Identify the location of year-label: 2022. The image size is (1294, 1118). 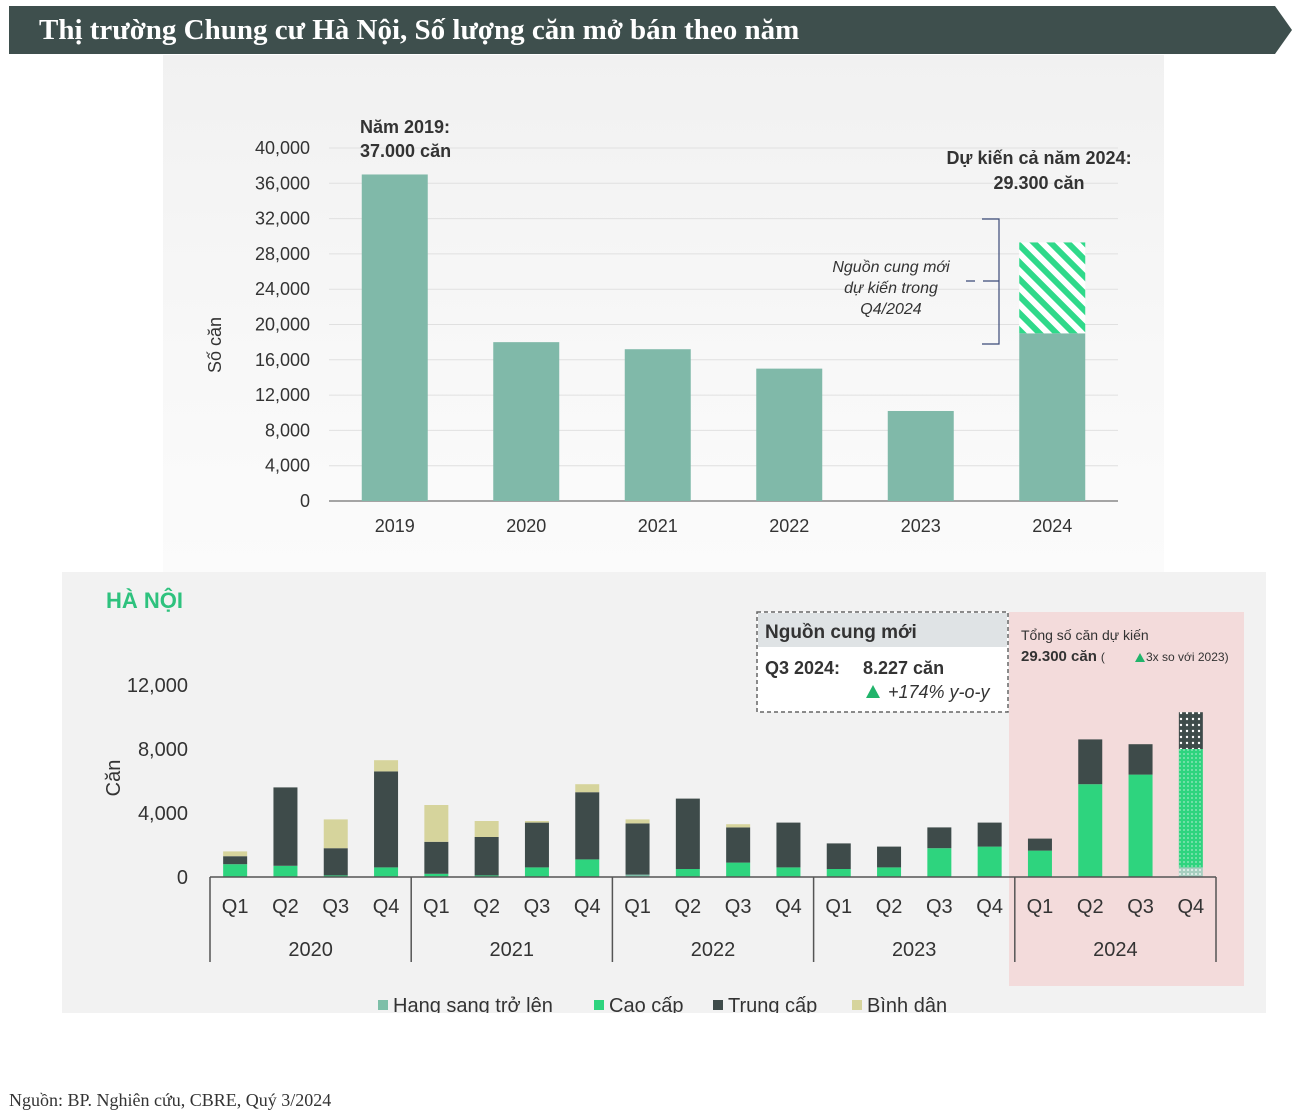
(713, 950).